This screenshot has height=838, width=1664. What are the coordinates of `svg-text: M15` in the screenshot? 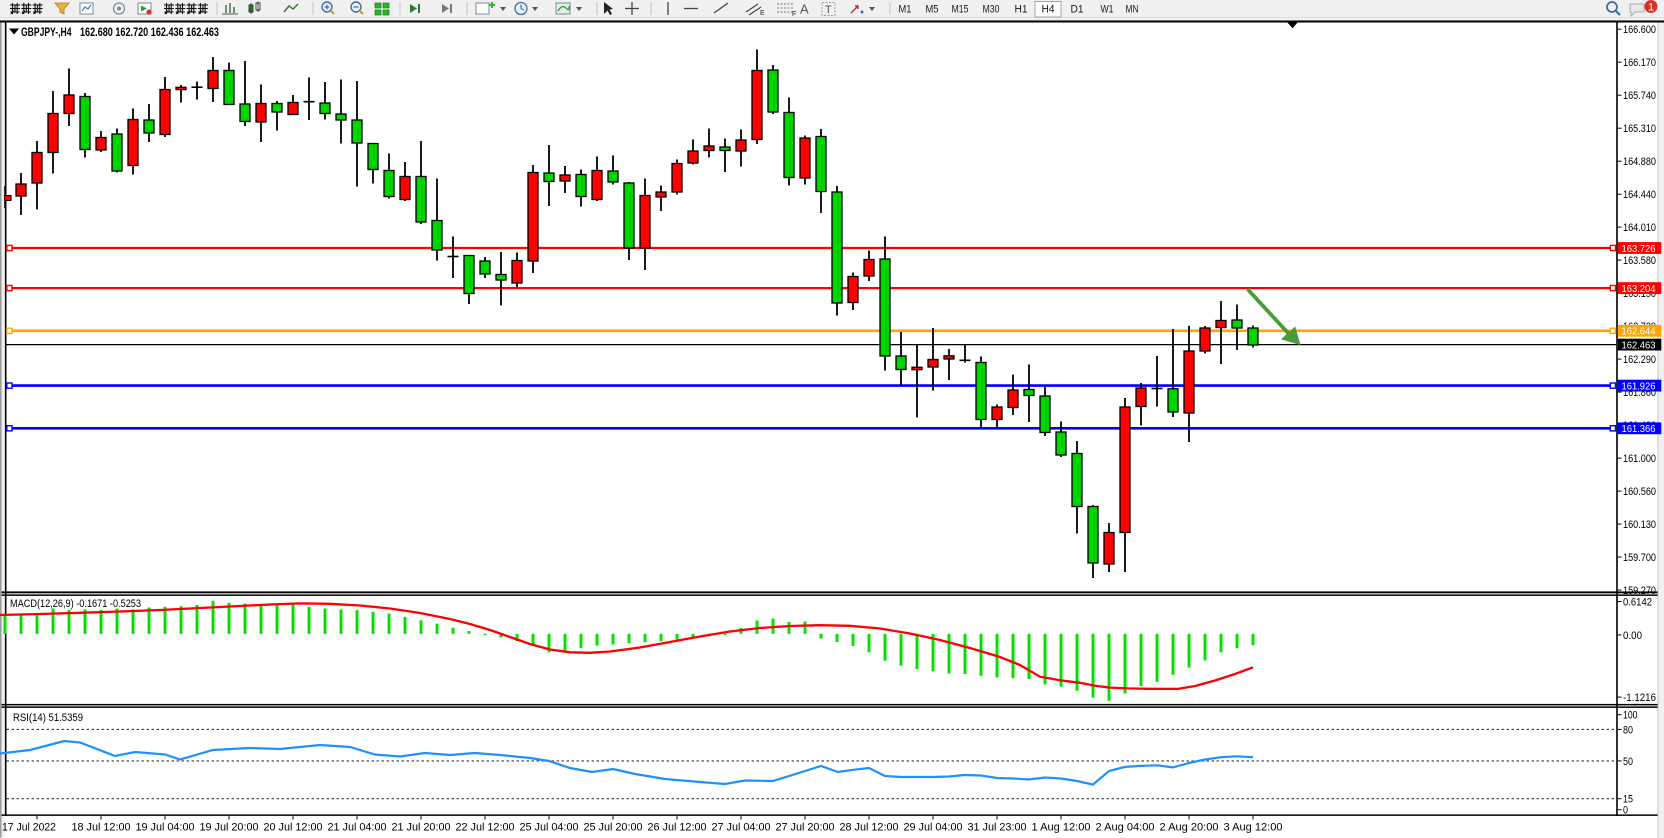 It's located at (960, 10).